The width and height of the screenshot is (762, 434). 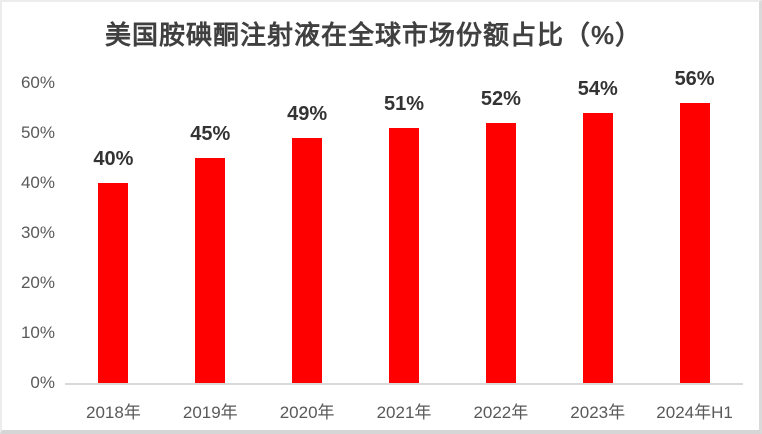 I want to click on y-axis-tick-label: 0%, so click(x=42, y=382).